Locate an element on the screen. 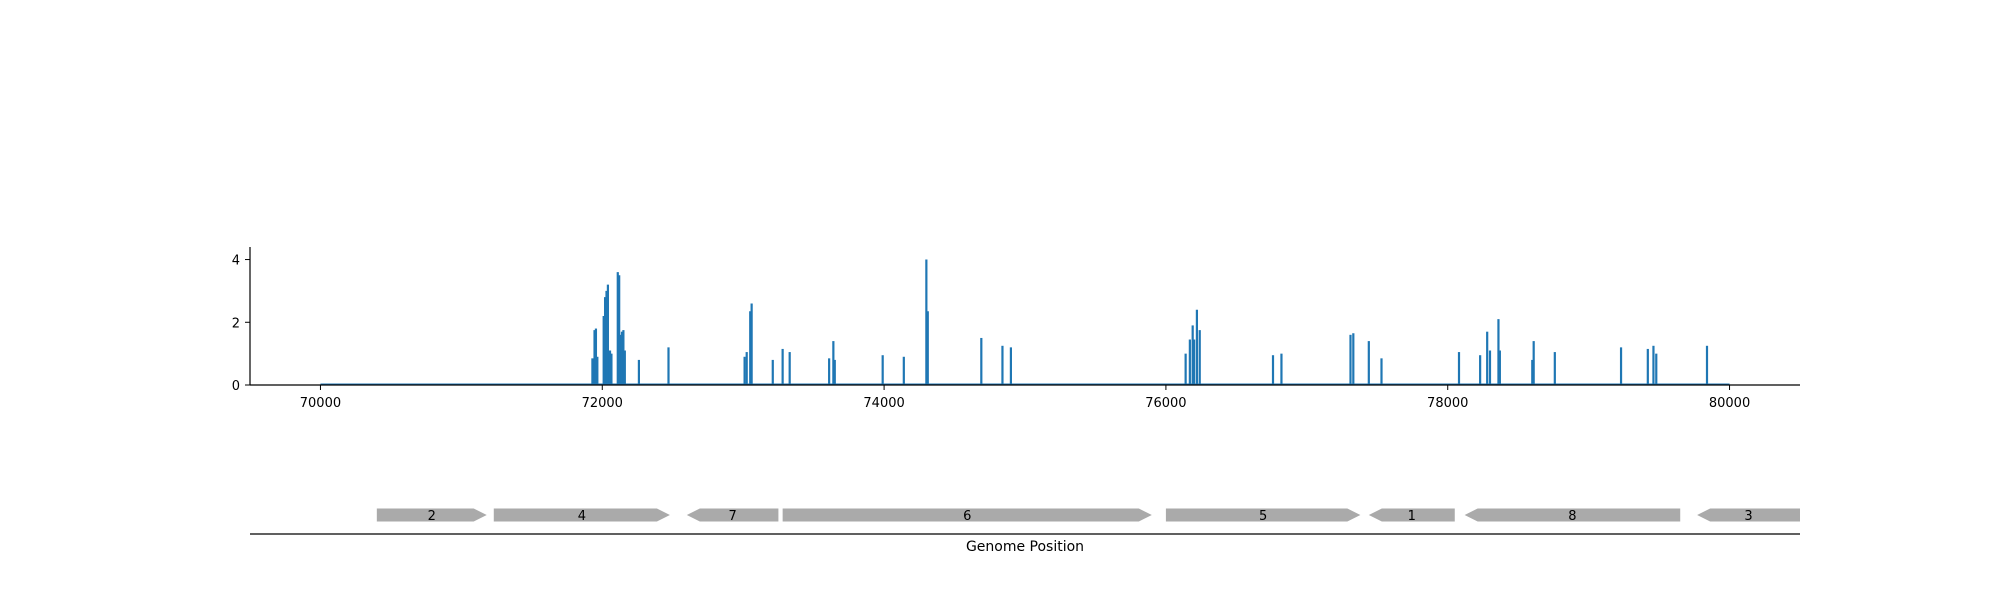 Image resolution: width=2000 pixels, height=600 pixels. coverage-bars is located at coordinates (1150, 322).